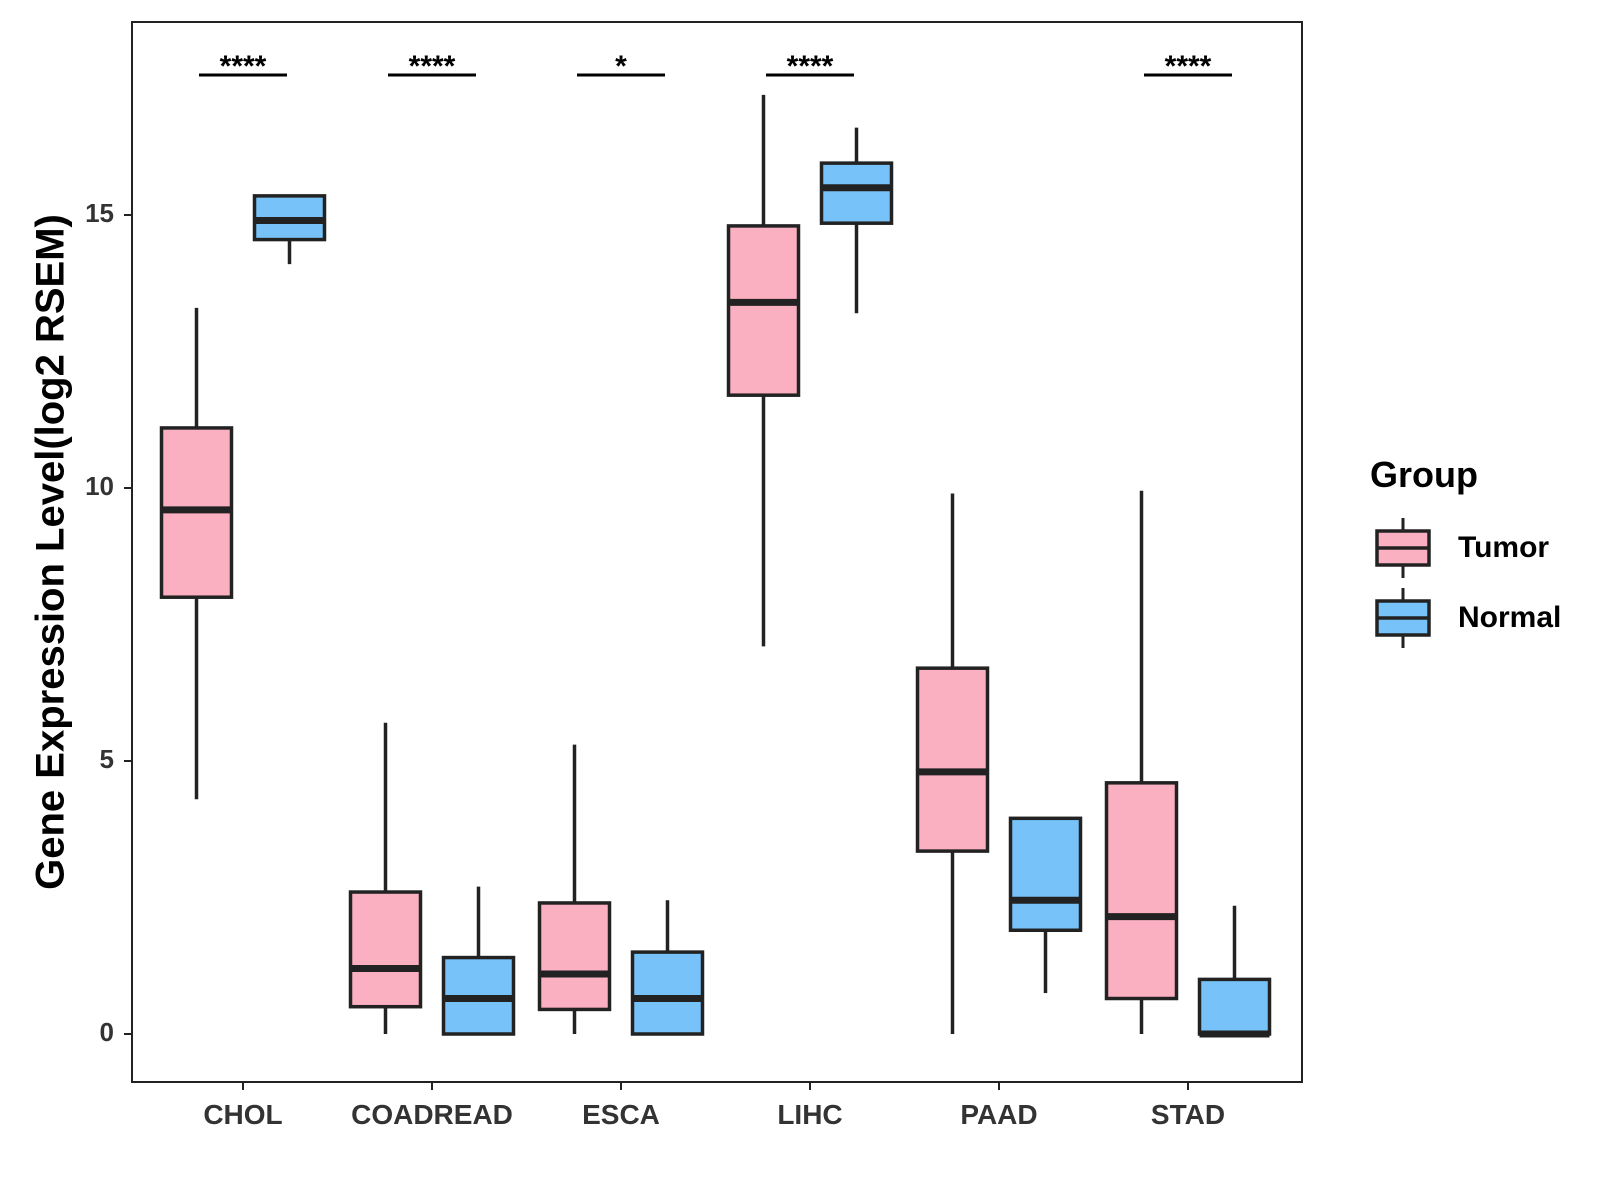  What do you see at coordinates (432, 1114) in the screenshot?
I see `x-tick-label: COADREAD` at bounding box center [432, 1114].